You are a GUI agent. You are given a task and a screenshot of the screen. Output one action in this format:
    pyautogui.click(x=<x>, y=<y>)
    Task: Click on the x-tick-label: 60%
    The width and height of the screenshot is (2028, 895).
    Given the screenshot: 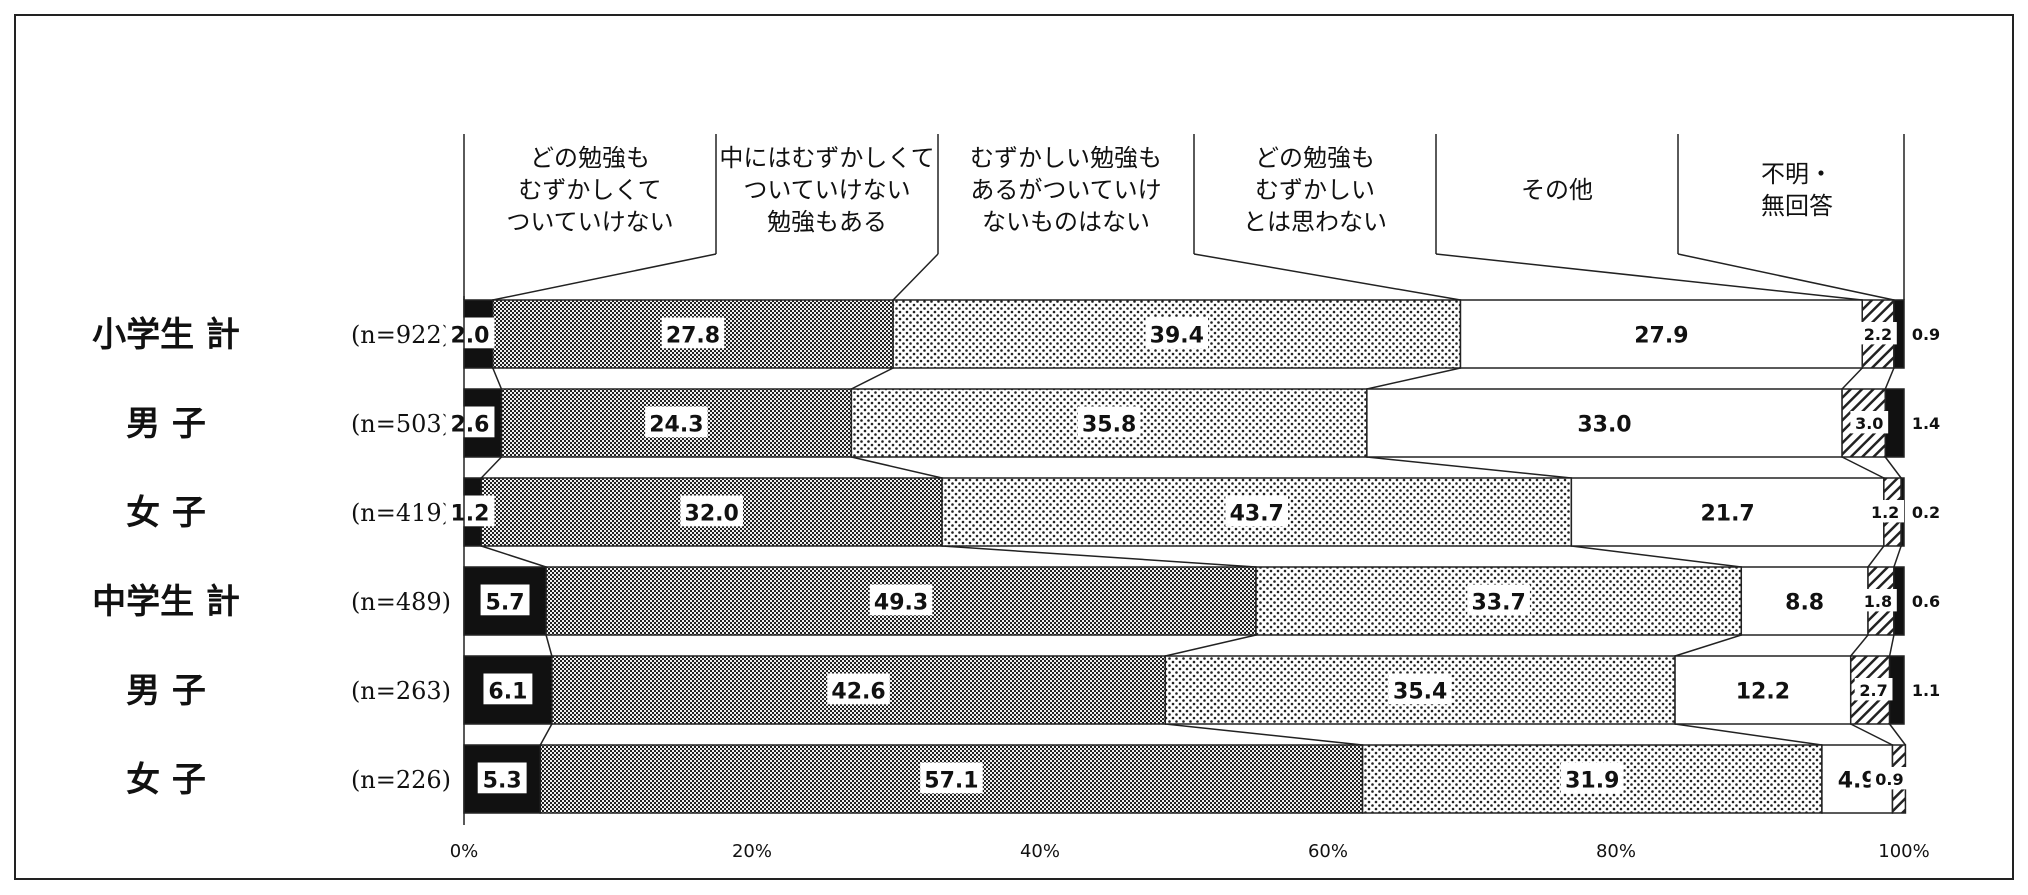 What is the action you would take?
    pyautogui.click(x=1328, y=851)
    